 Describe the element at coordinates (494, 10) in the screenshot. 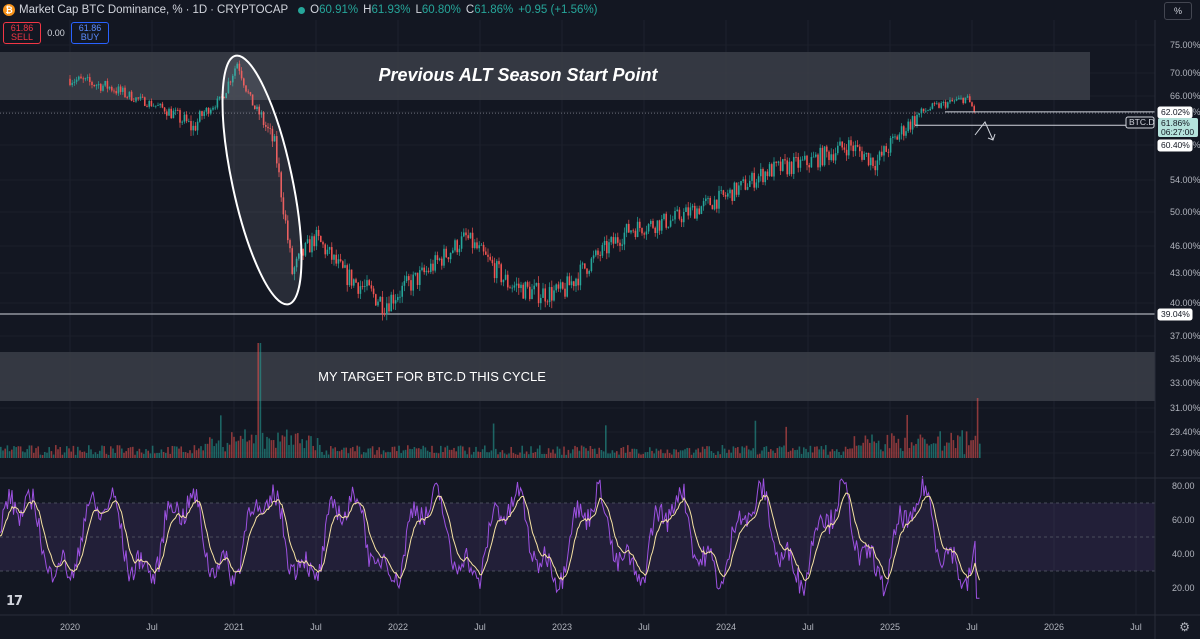

I see `close-value: 61.86%` at that location.